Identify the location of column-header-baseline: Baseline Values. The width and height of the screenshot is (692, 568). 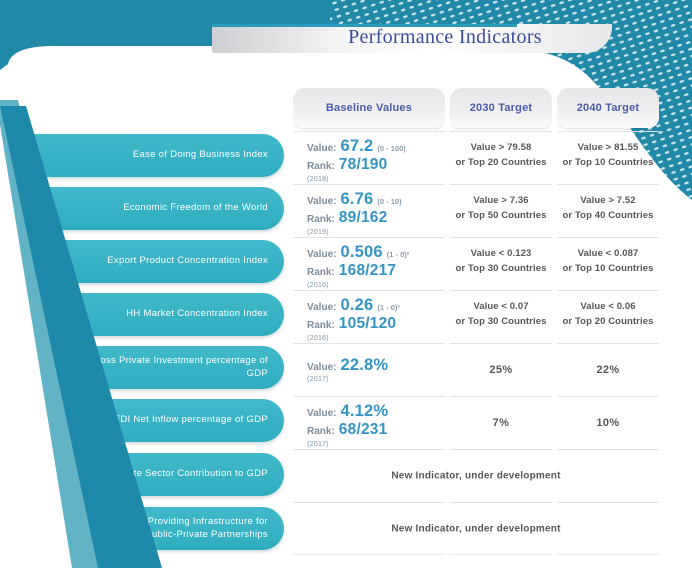
(369, 108).